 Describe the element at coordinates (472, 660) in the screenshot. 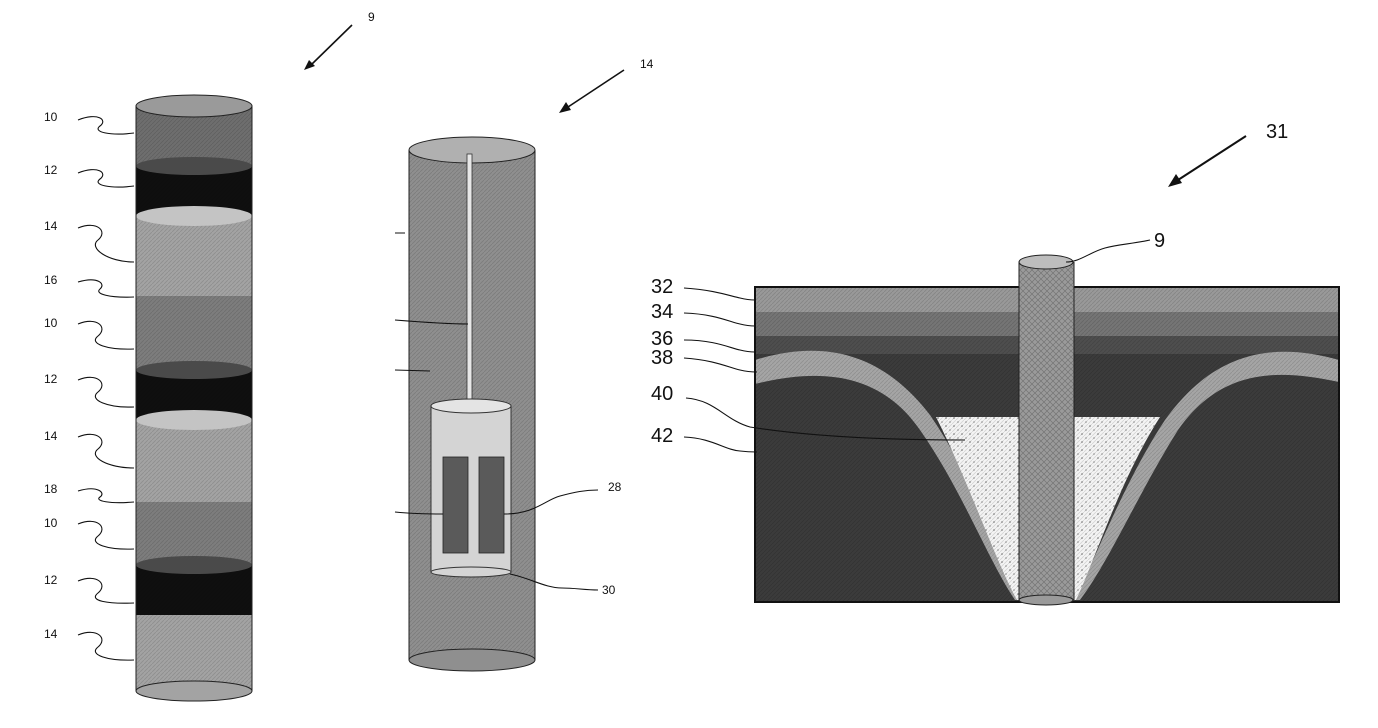

I see `tube-bottom` at that location.